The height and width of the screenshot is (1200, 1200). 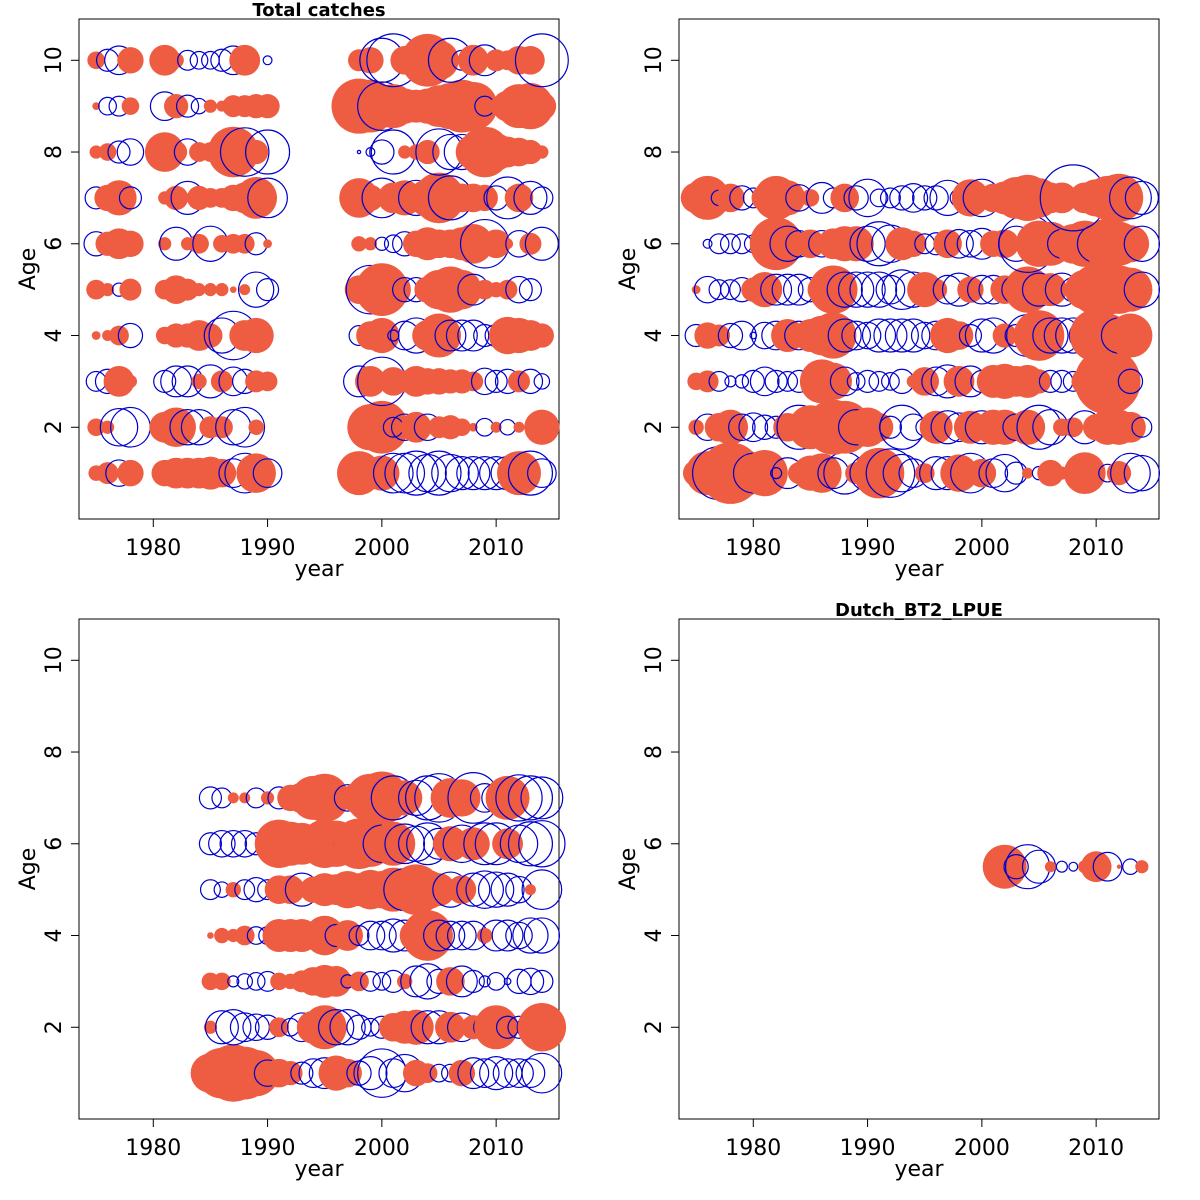 What do you see at coordinates (268, 1148) in the screenshot?
I see `x-tick-label: 1990` at bounding box center [268, 1148].